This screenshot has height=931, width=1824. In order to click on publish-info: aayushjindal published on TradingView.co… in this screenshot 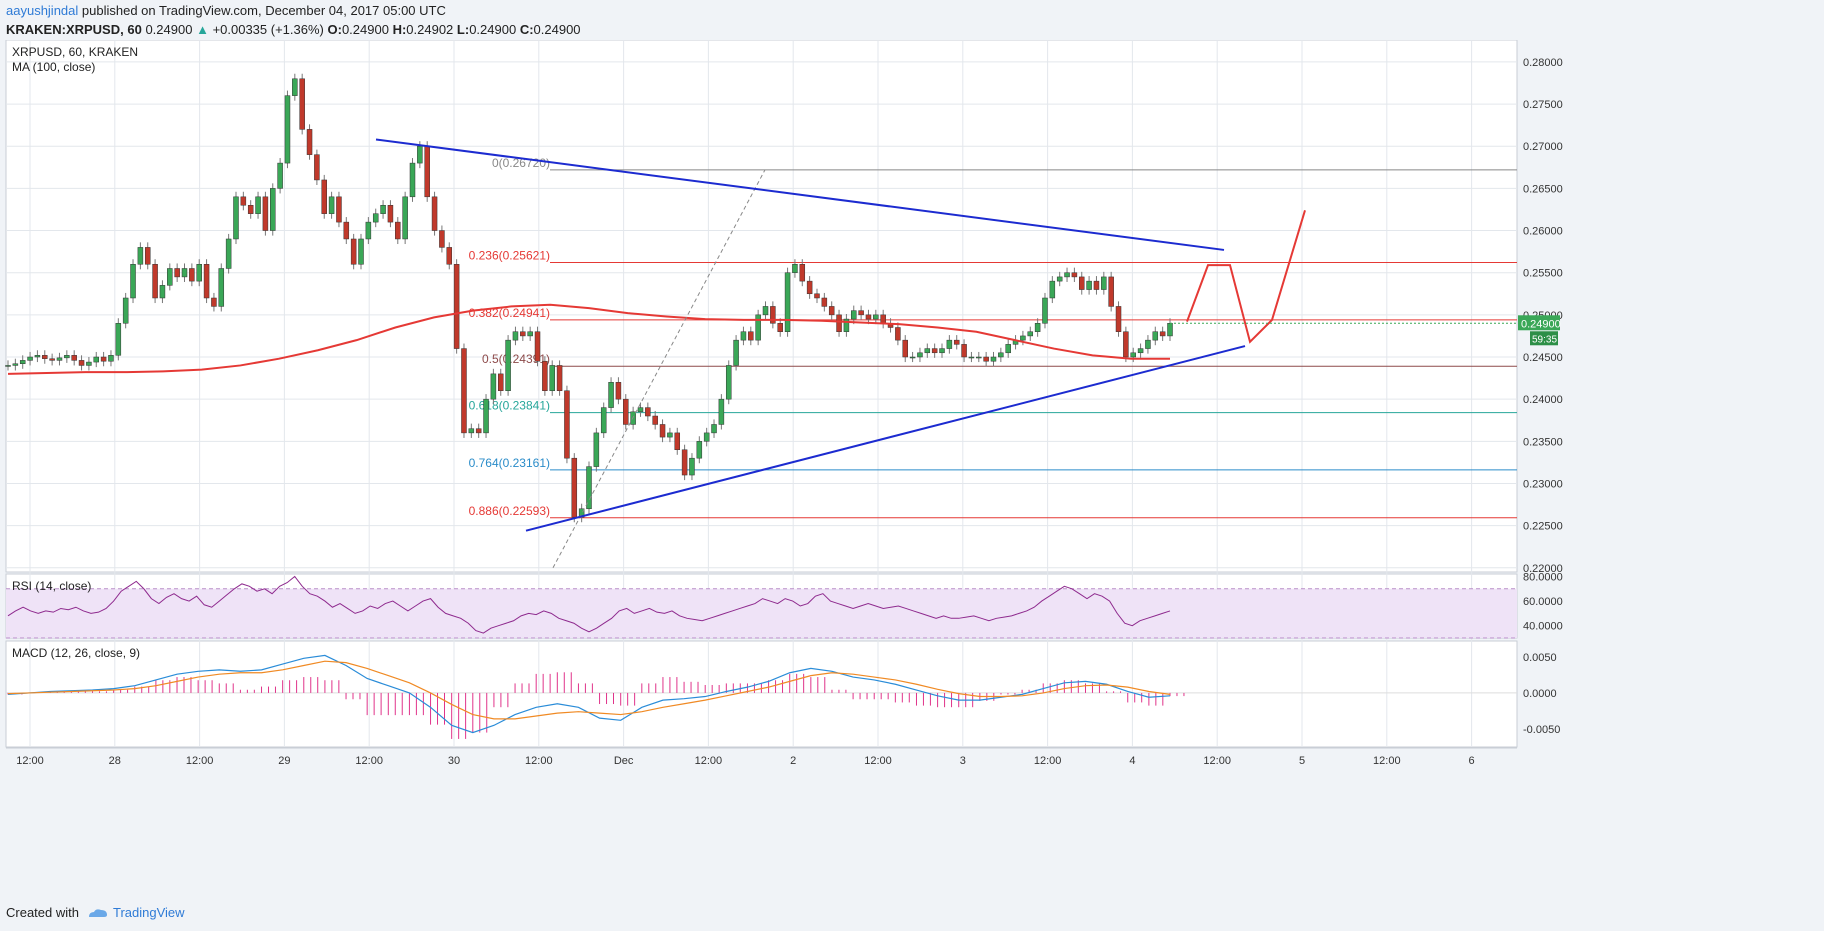, I will do `click(226, 10)`.